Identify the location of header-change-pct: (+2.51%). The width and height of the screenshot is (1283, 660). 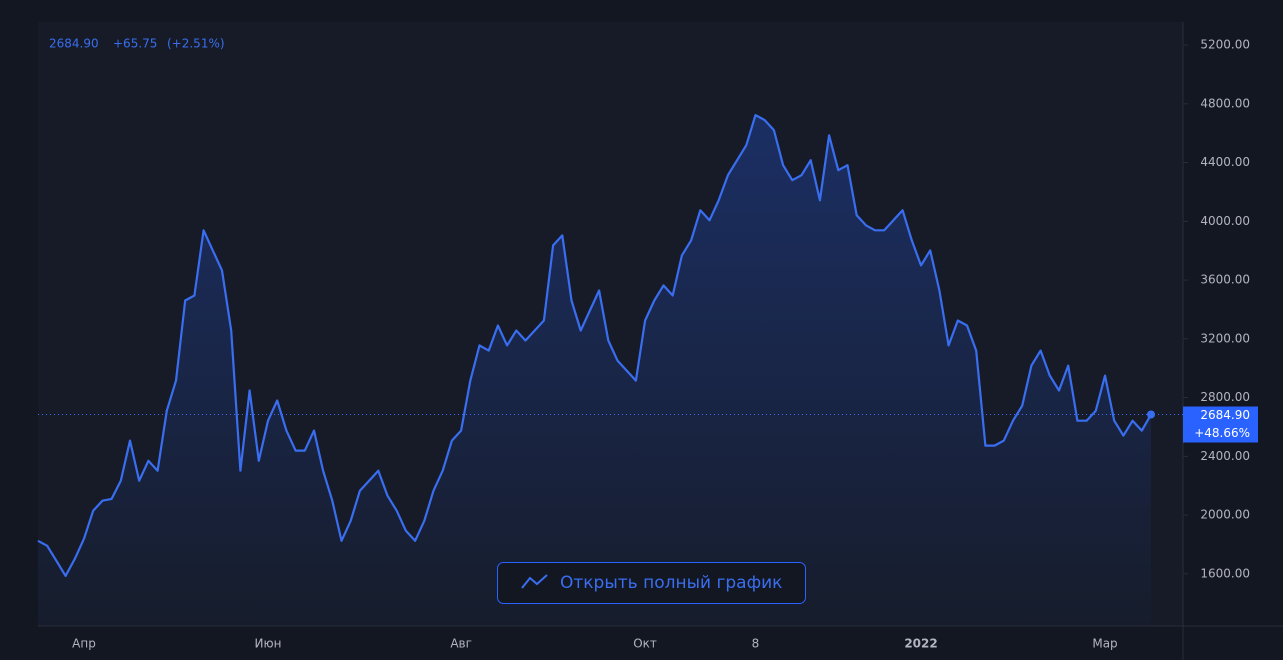
(196, 44).